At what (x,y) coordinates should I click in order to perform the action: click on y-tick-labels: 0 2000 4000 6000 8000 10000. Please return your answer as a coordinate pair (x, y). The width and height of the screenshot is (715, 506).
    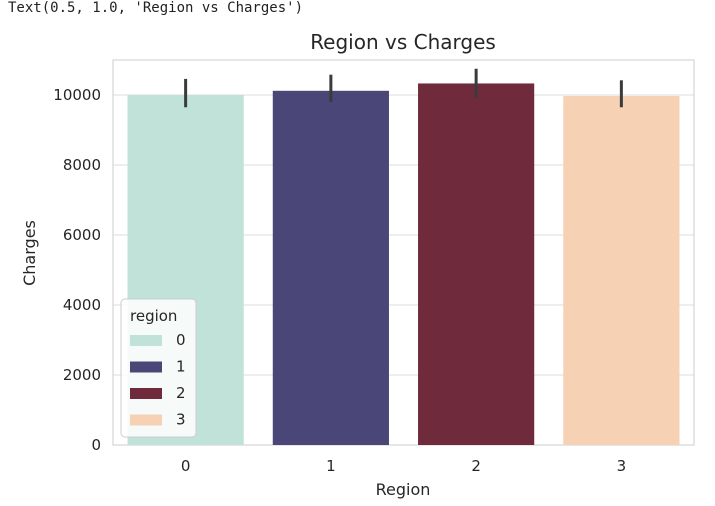
    Looking at the image, I should click on (77, 270).